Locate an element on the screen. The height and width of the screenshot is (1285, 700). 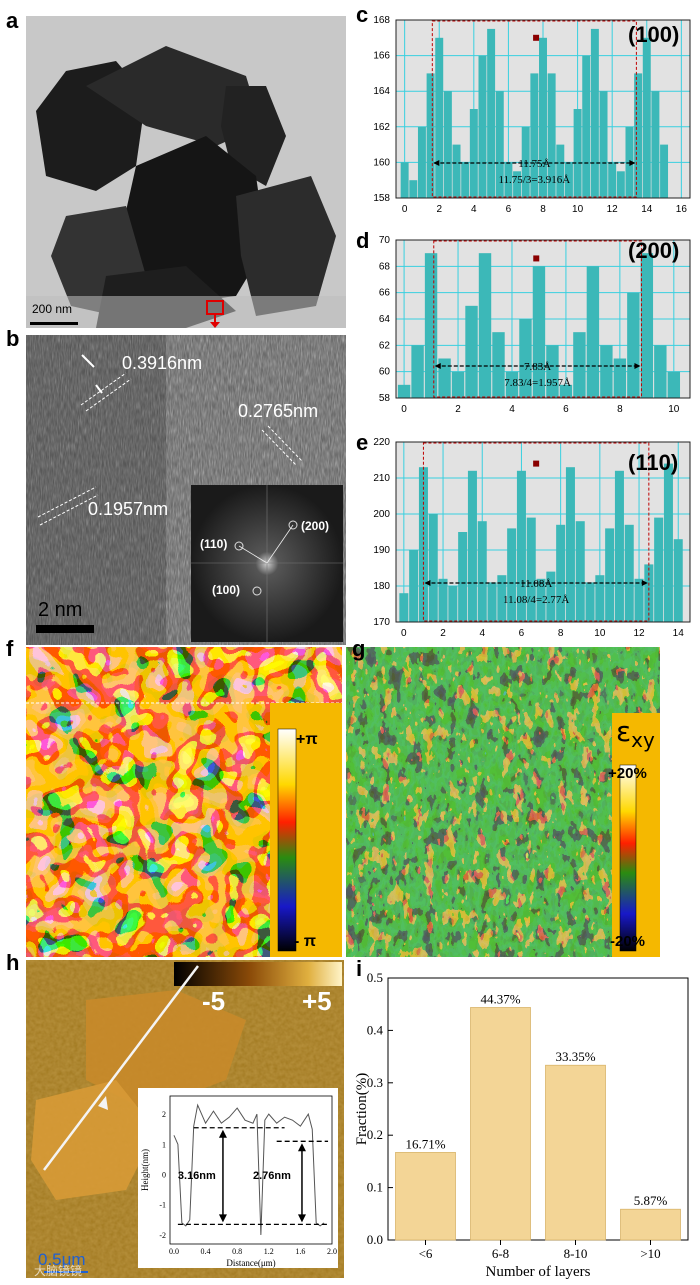
plot-frame is located at coordinates (543, 109).